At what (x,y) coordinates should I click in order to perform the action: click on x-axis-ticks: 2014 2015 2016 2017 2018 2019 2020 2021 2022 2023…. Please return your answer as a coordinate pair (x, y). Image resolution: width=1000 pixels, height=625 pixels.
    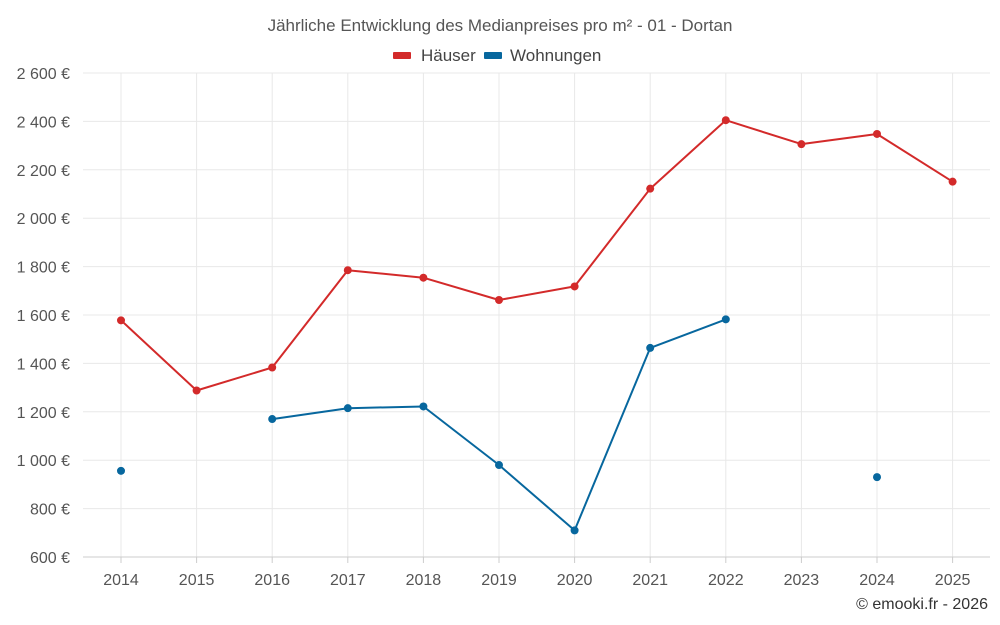
    Looking at the image, I should click on (536, 573).